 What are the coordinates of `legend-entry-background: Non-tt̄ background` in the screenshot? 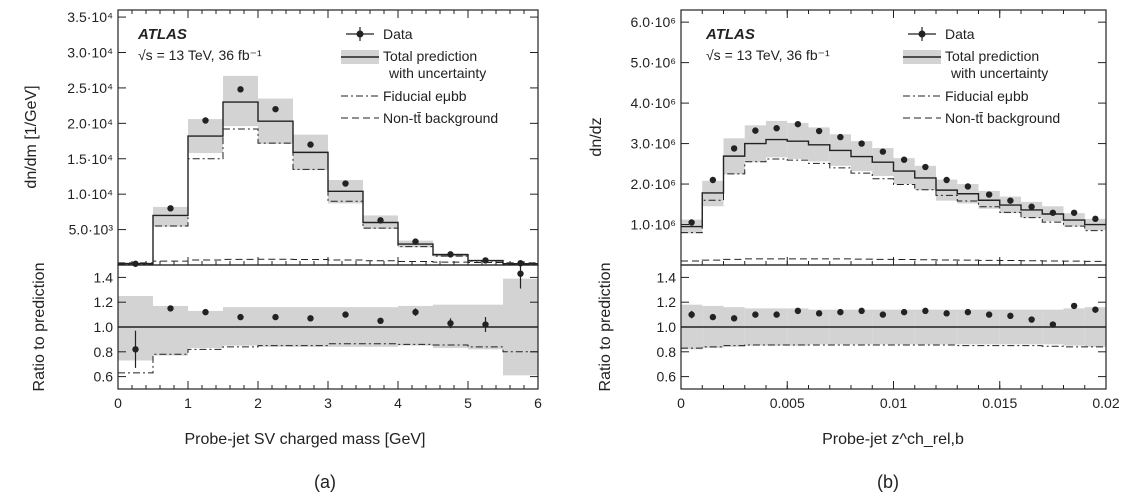 It's located at (419, 118).